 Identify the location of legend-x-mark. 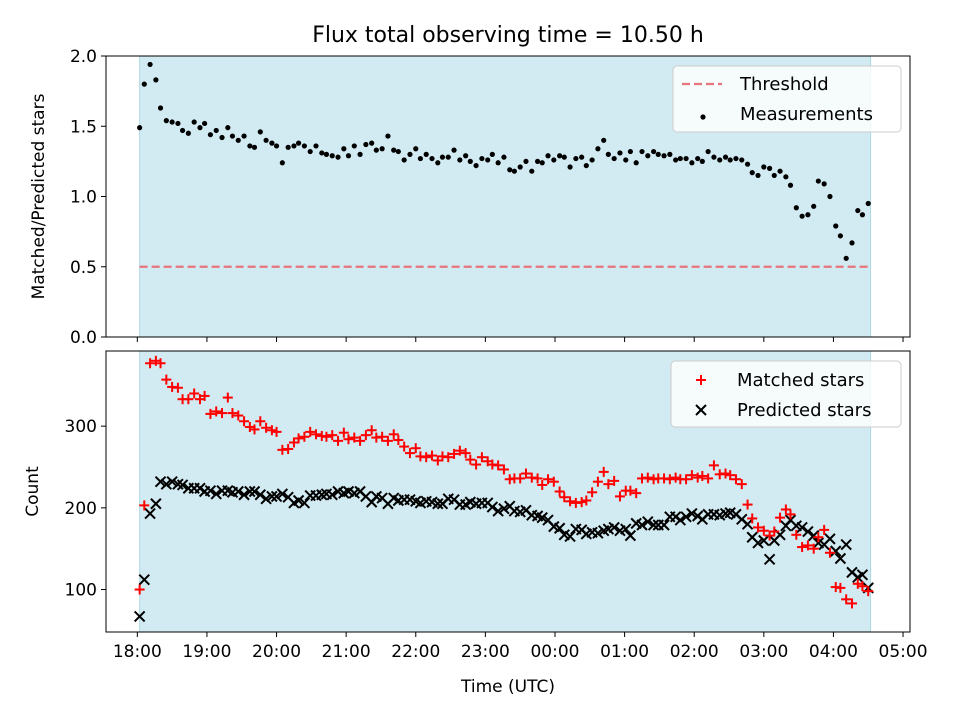
(701, 410).